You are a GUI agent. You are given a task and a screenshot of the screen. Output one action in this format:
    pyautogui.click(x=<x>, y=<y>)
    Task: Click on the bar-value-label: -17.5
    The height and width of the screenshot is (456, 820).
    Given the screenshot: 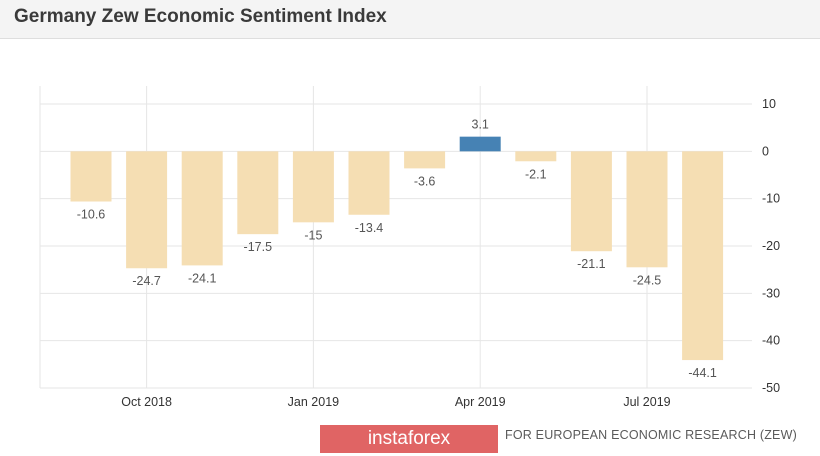 What is the action you would take?
    pyautogui.click(x=258, y=247)
    